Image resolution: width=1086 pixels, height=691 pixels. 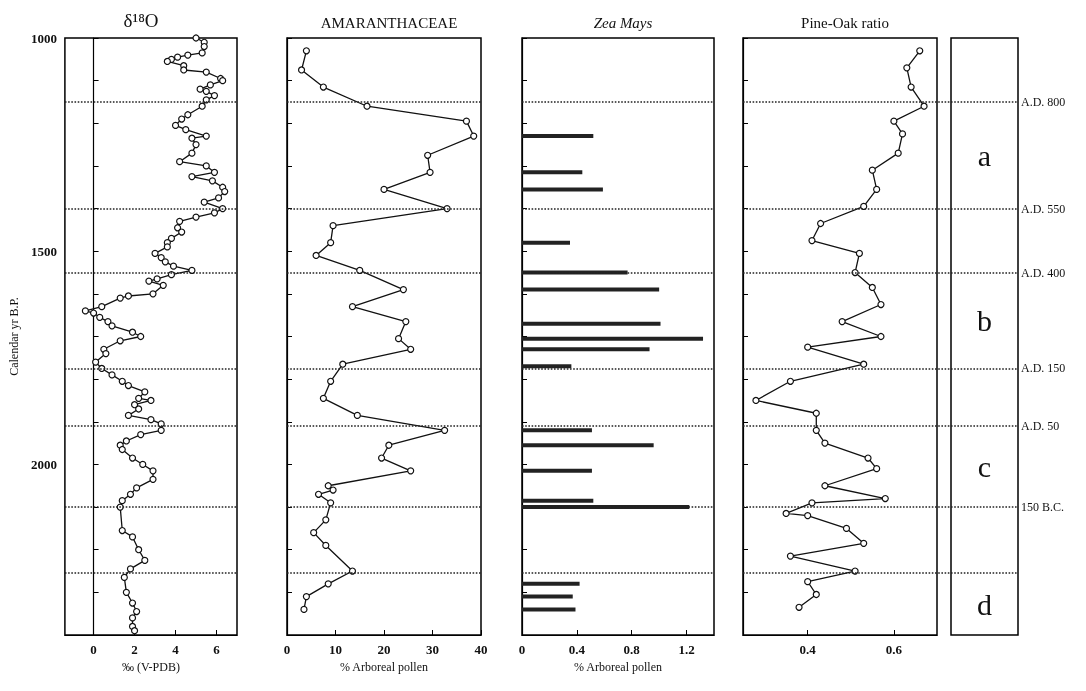 I want to click on y-tick-label: 1500, so click(x=43, y=251).